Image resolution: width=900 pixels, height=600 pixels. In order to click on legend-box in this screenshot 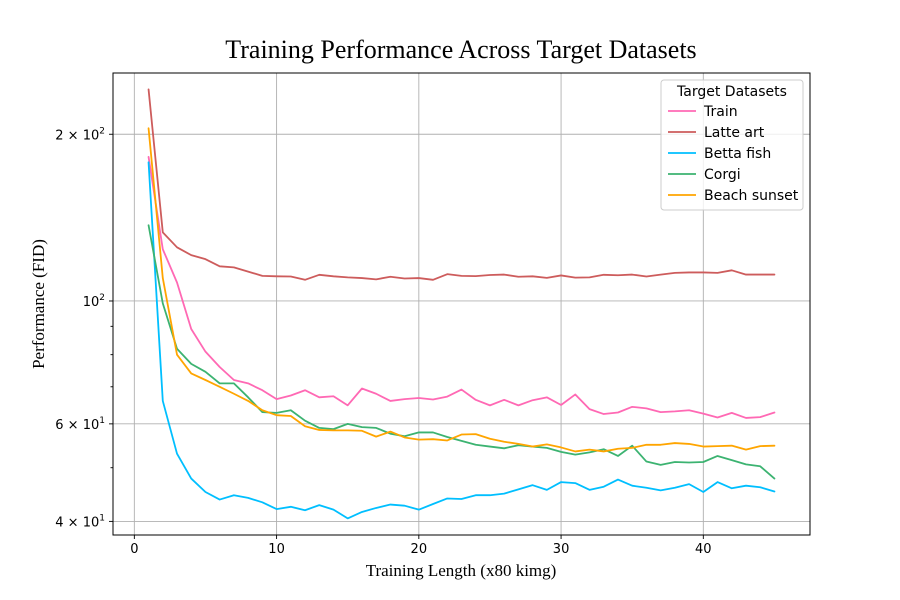, I will do `click(732, 145)`.